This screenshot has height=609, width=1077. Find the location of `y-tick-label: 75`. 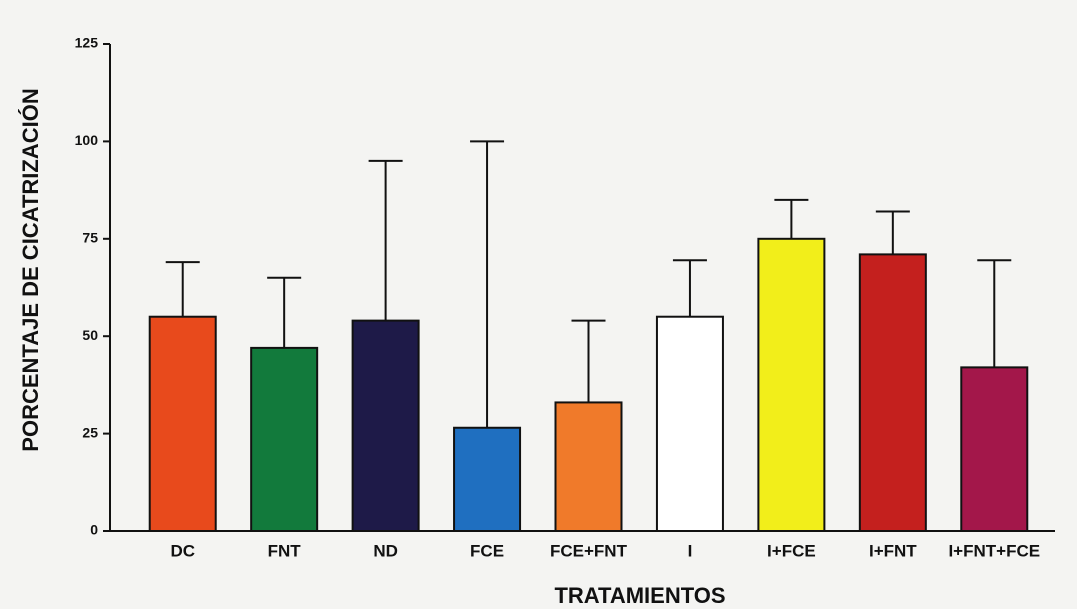

y-tick-label: 75 is located at coordinates (90, 238).